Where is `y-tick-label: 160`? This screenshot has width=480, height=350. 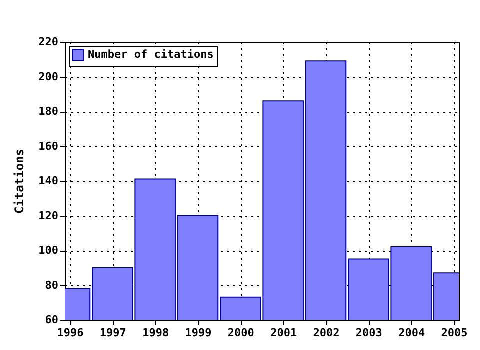 y-tick-label: 160 is located at coordinates (48, 146).